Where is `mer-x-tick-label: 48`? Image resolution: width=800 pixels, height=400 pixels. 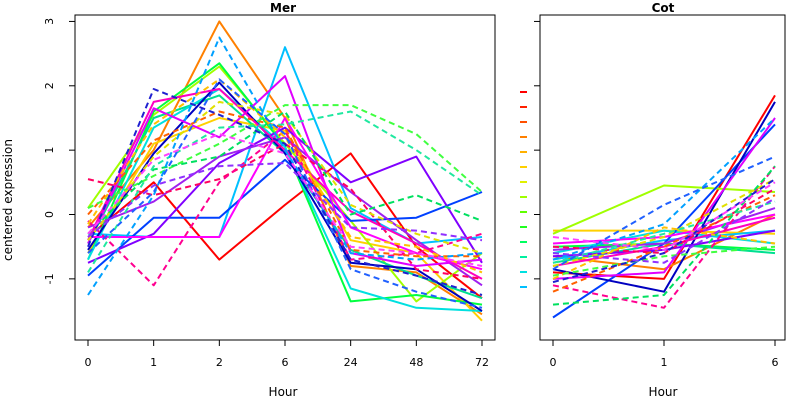 mer-x-tick-label: 48 is located at coordinates (416, 362).